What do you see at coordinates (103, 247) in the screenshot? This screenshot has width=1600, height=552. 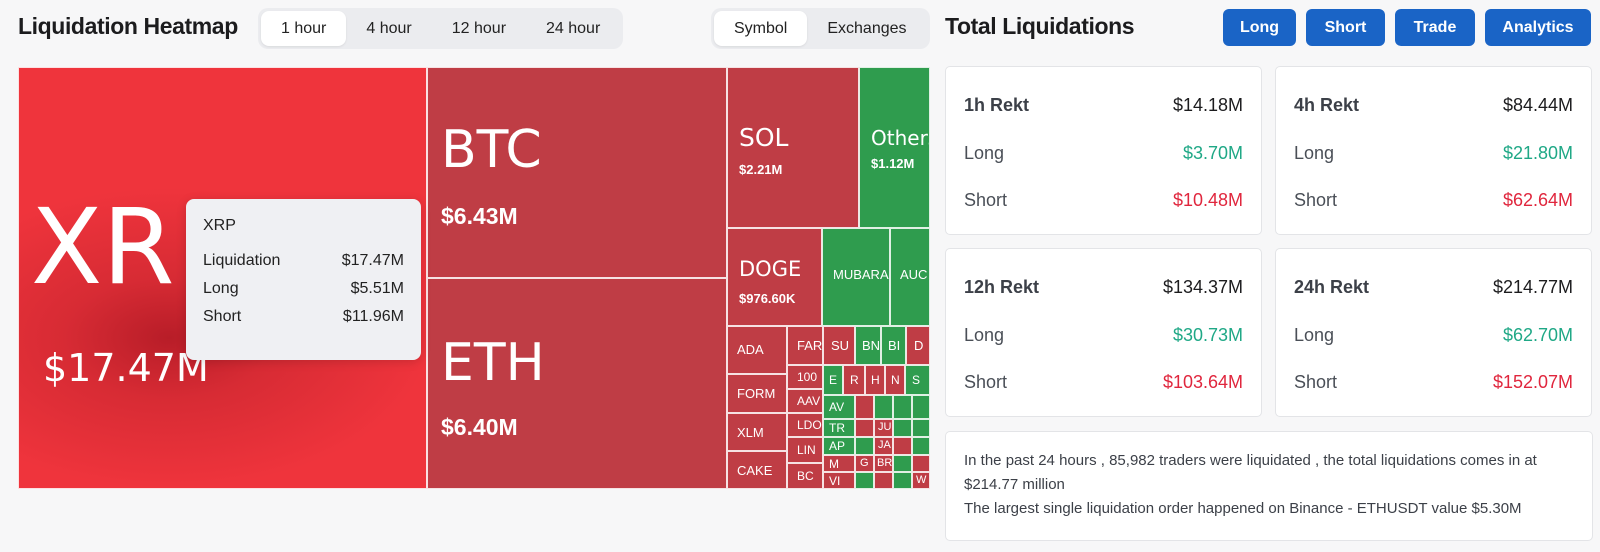 I see `tile-symbol: XR` at bounding box center [103, 247].